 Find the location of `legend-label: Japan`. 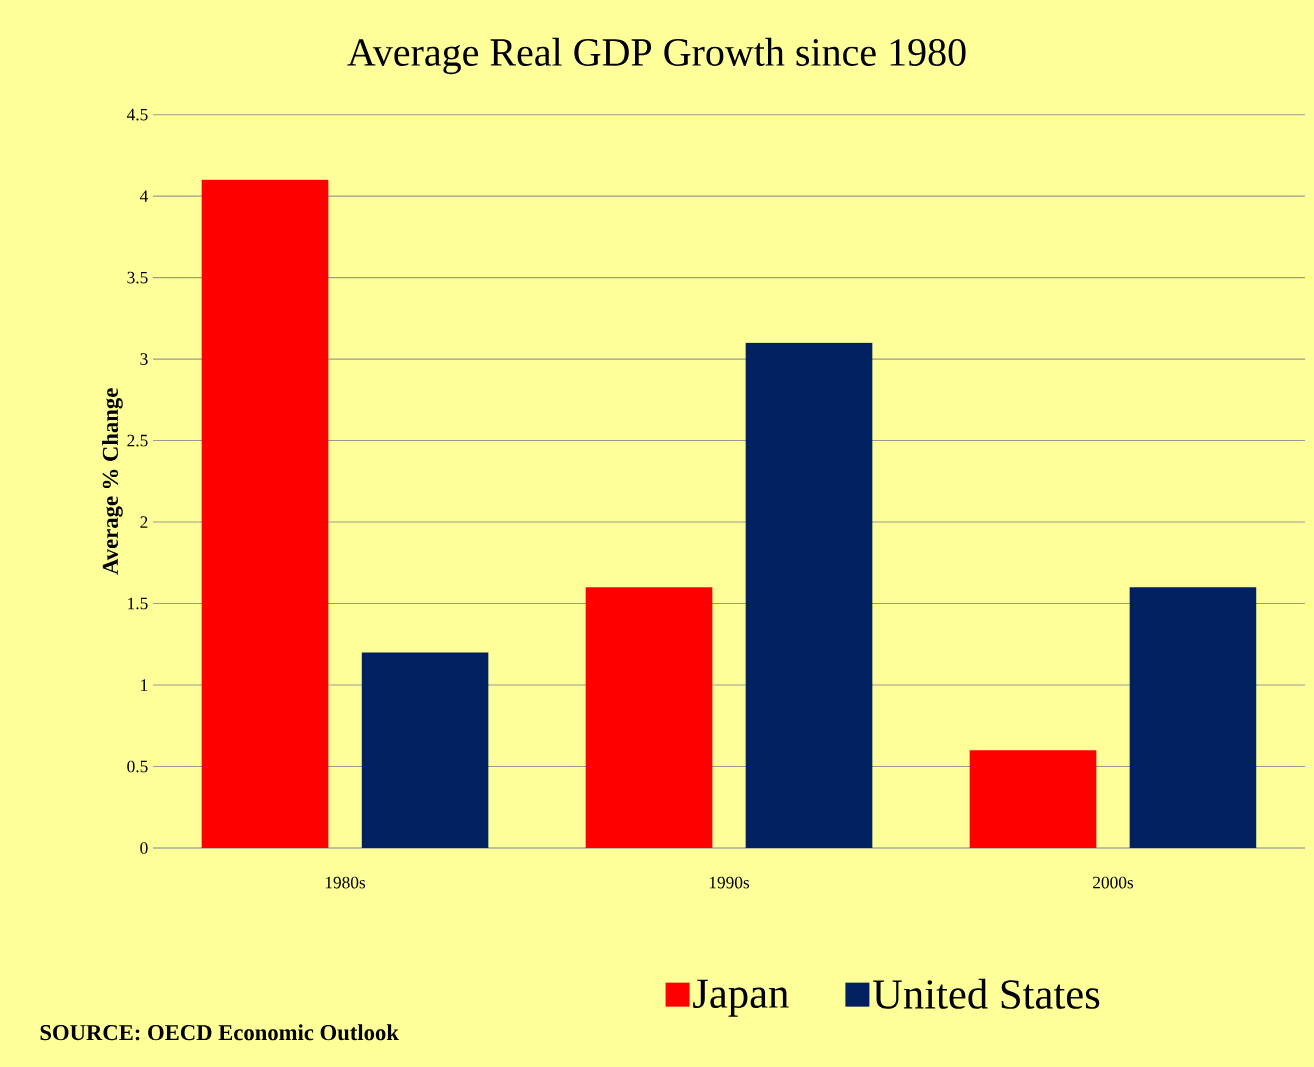

legend-label: Japan is located at coordinates (741, 998).